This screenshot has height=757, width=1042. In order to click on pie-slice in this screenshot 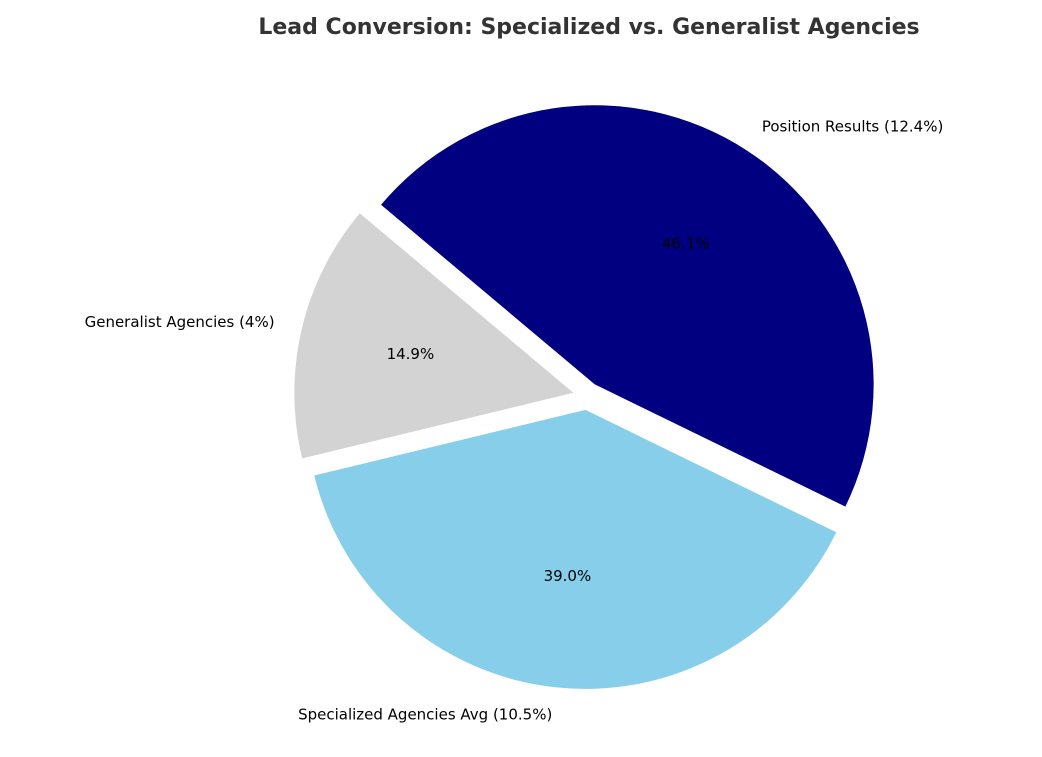, I will do `click(434, 336)`.